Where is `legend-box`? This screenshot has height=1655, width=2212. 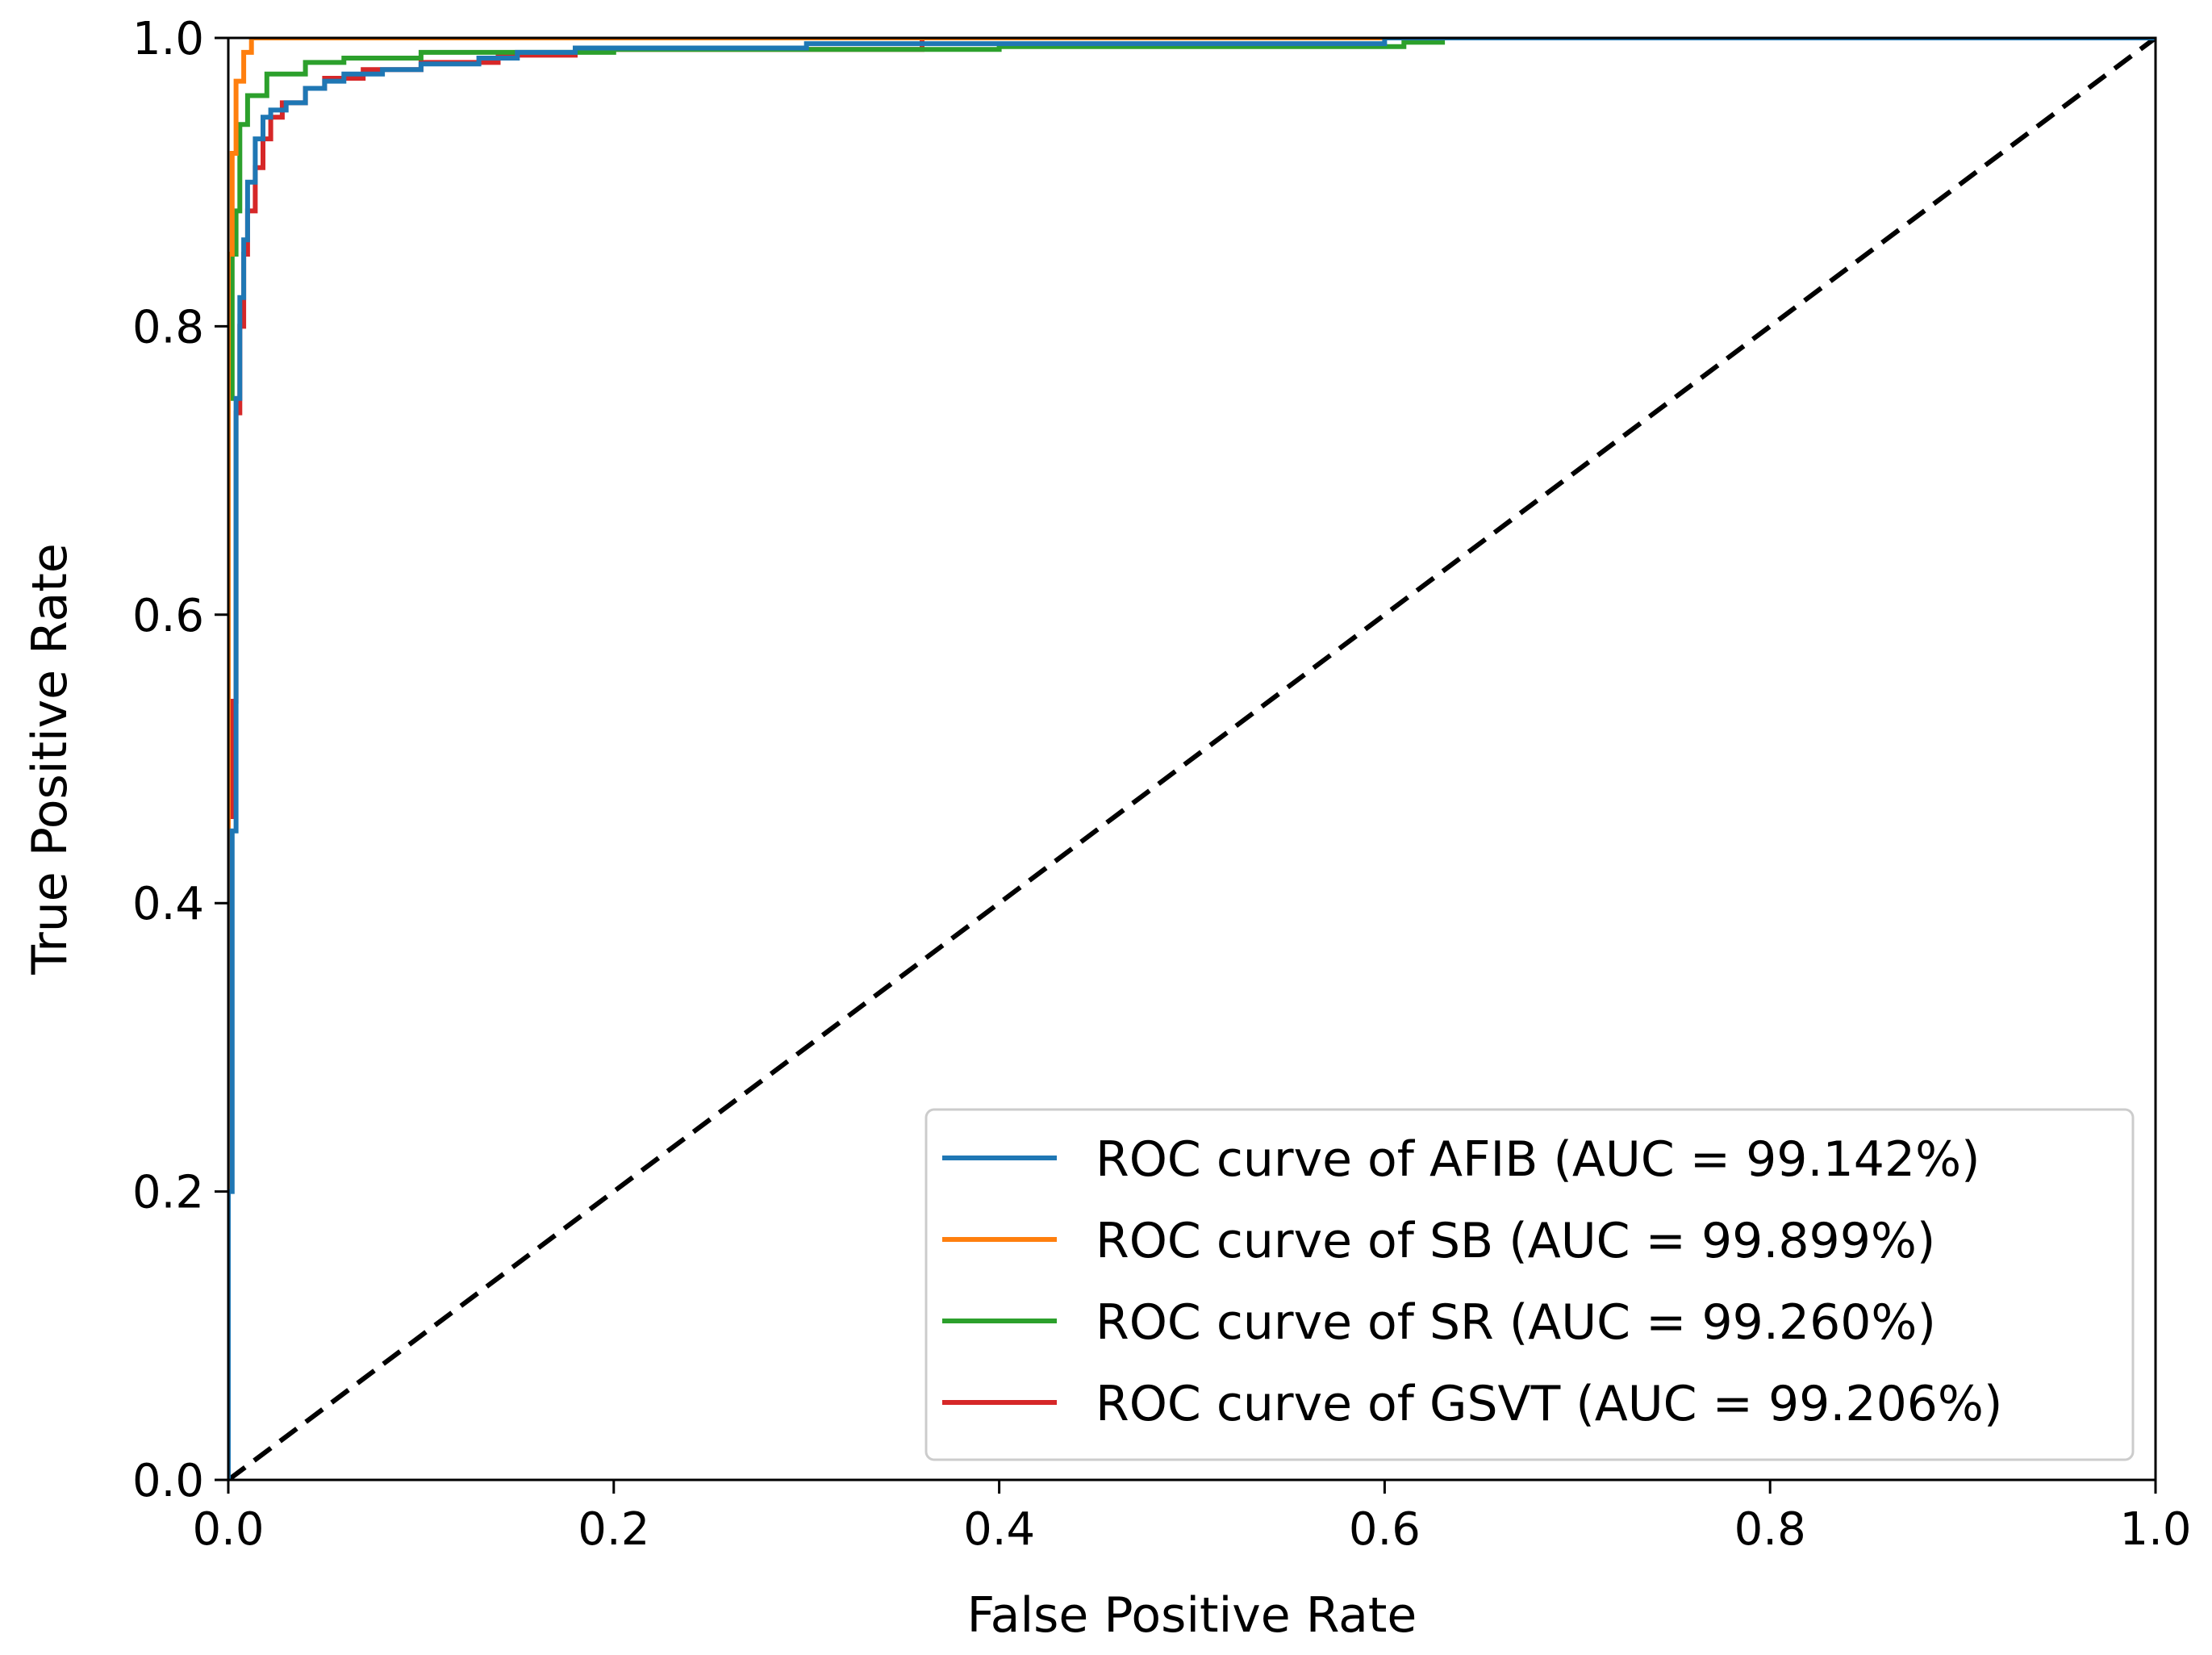 legend-box is located at coordinates (1529, 1284).